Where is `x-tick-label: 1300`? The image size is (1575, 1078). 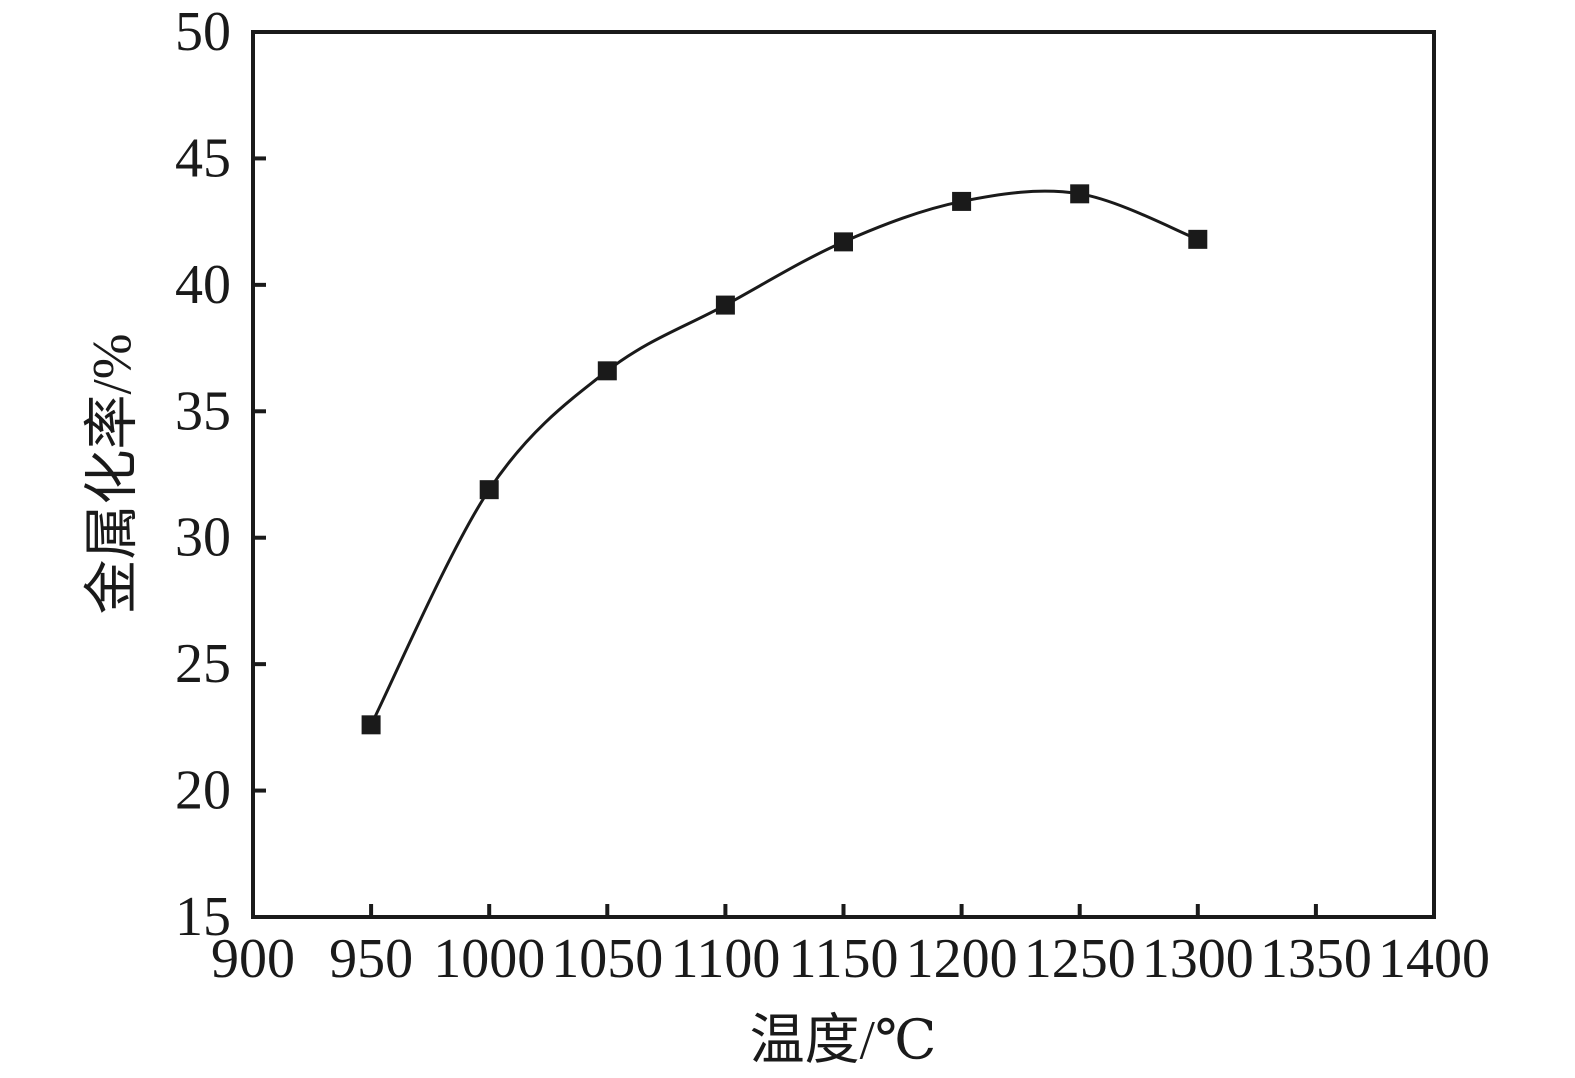 x-tick-label: 1300 is located at coordinates (1198, 959).